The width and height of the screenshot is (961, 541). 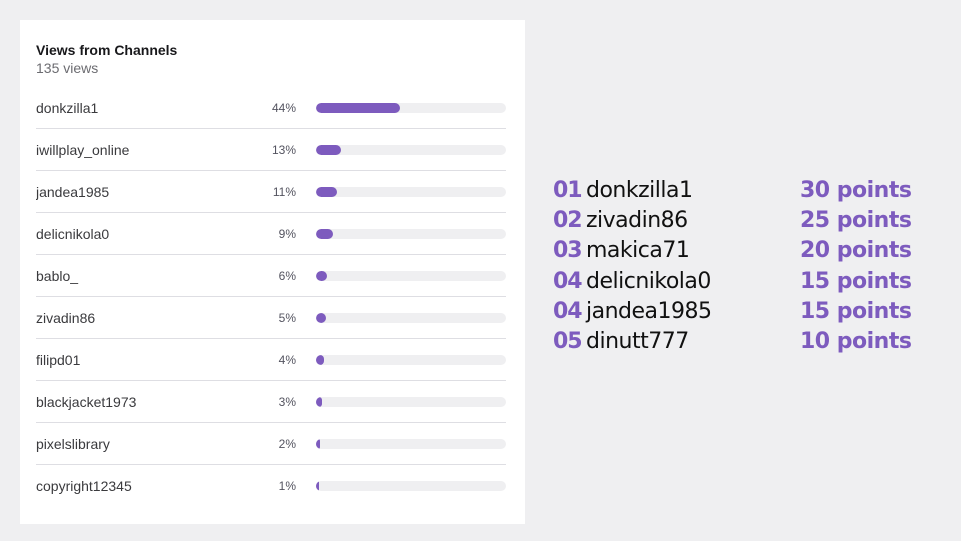 I want to click on leaderboard-entry: 04 jandea1985 15 points, so click(x=743, y=312).